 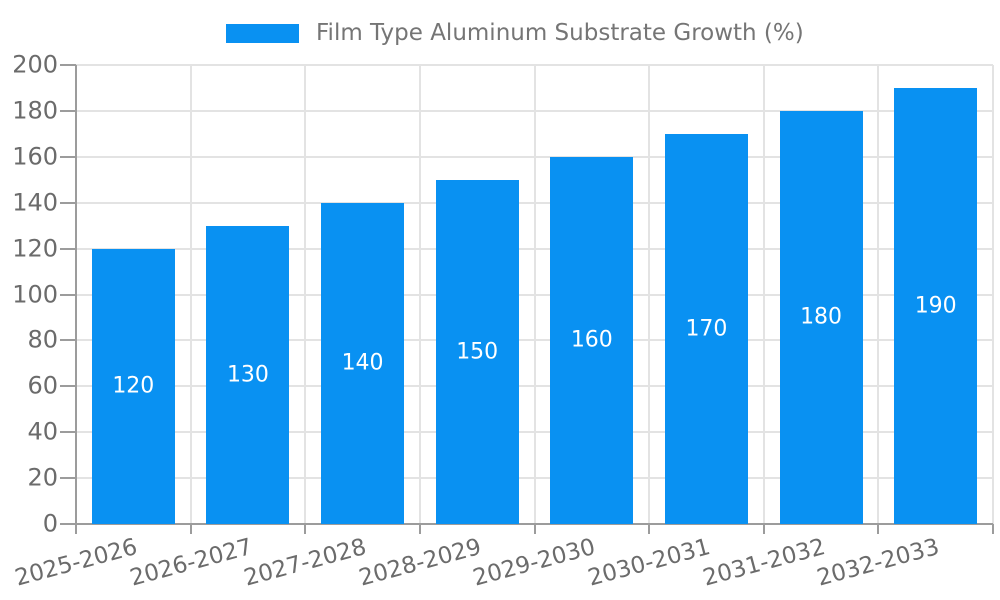 I want to click on y-tick-label: 100, so click(x=35, y=293).